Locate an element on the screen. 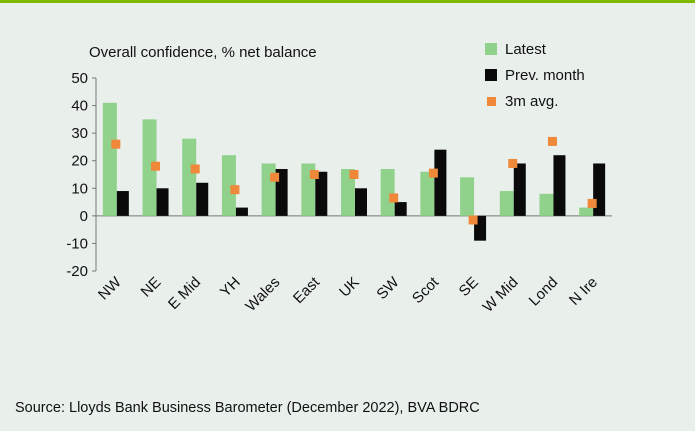 This screenshot has width=695, height=431. bar-latest-n-ire is located at coordinates (586, 211).